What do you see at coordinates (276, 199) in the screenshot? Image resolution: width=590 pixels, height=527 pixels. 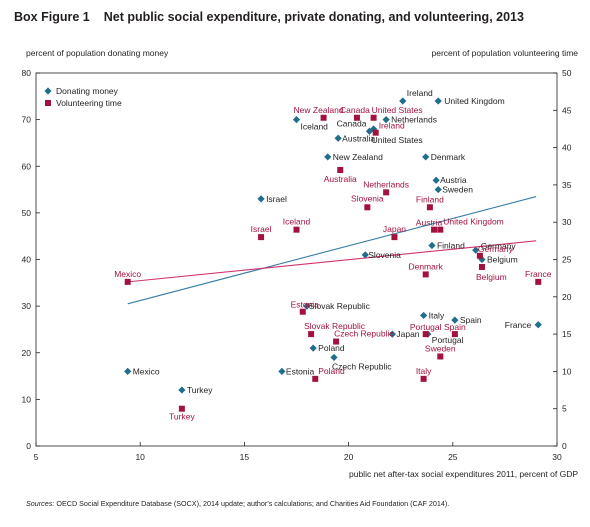 I see `donating-label-israel: Israel` at bounding box center [276, 199].